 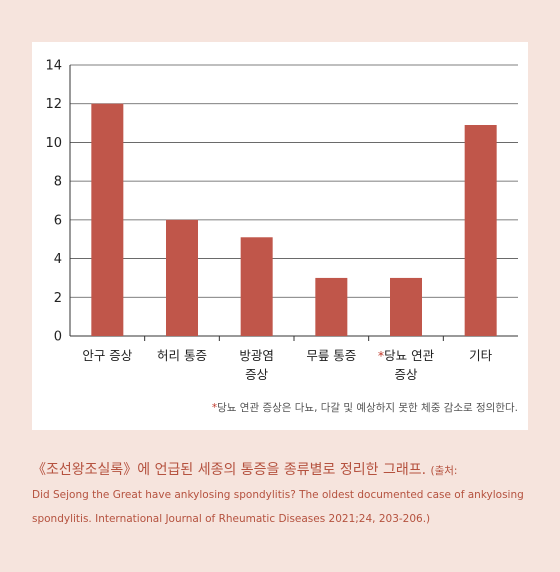 What do you see at coordinates (53, 104) in the screenshot?
I see `y-tick-label: 12` at bounding box center [53, 104].